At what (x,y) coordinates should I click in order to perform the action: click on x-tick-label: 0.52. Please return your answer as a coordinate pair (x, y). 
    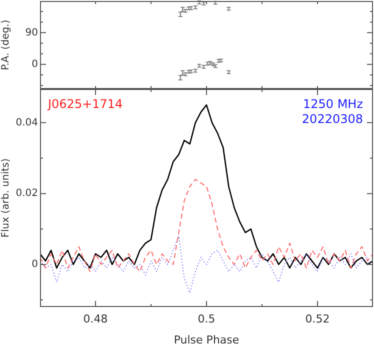
    Looking at the image, I should click on (317, 319).